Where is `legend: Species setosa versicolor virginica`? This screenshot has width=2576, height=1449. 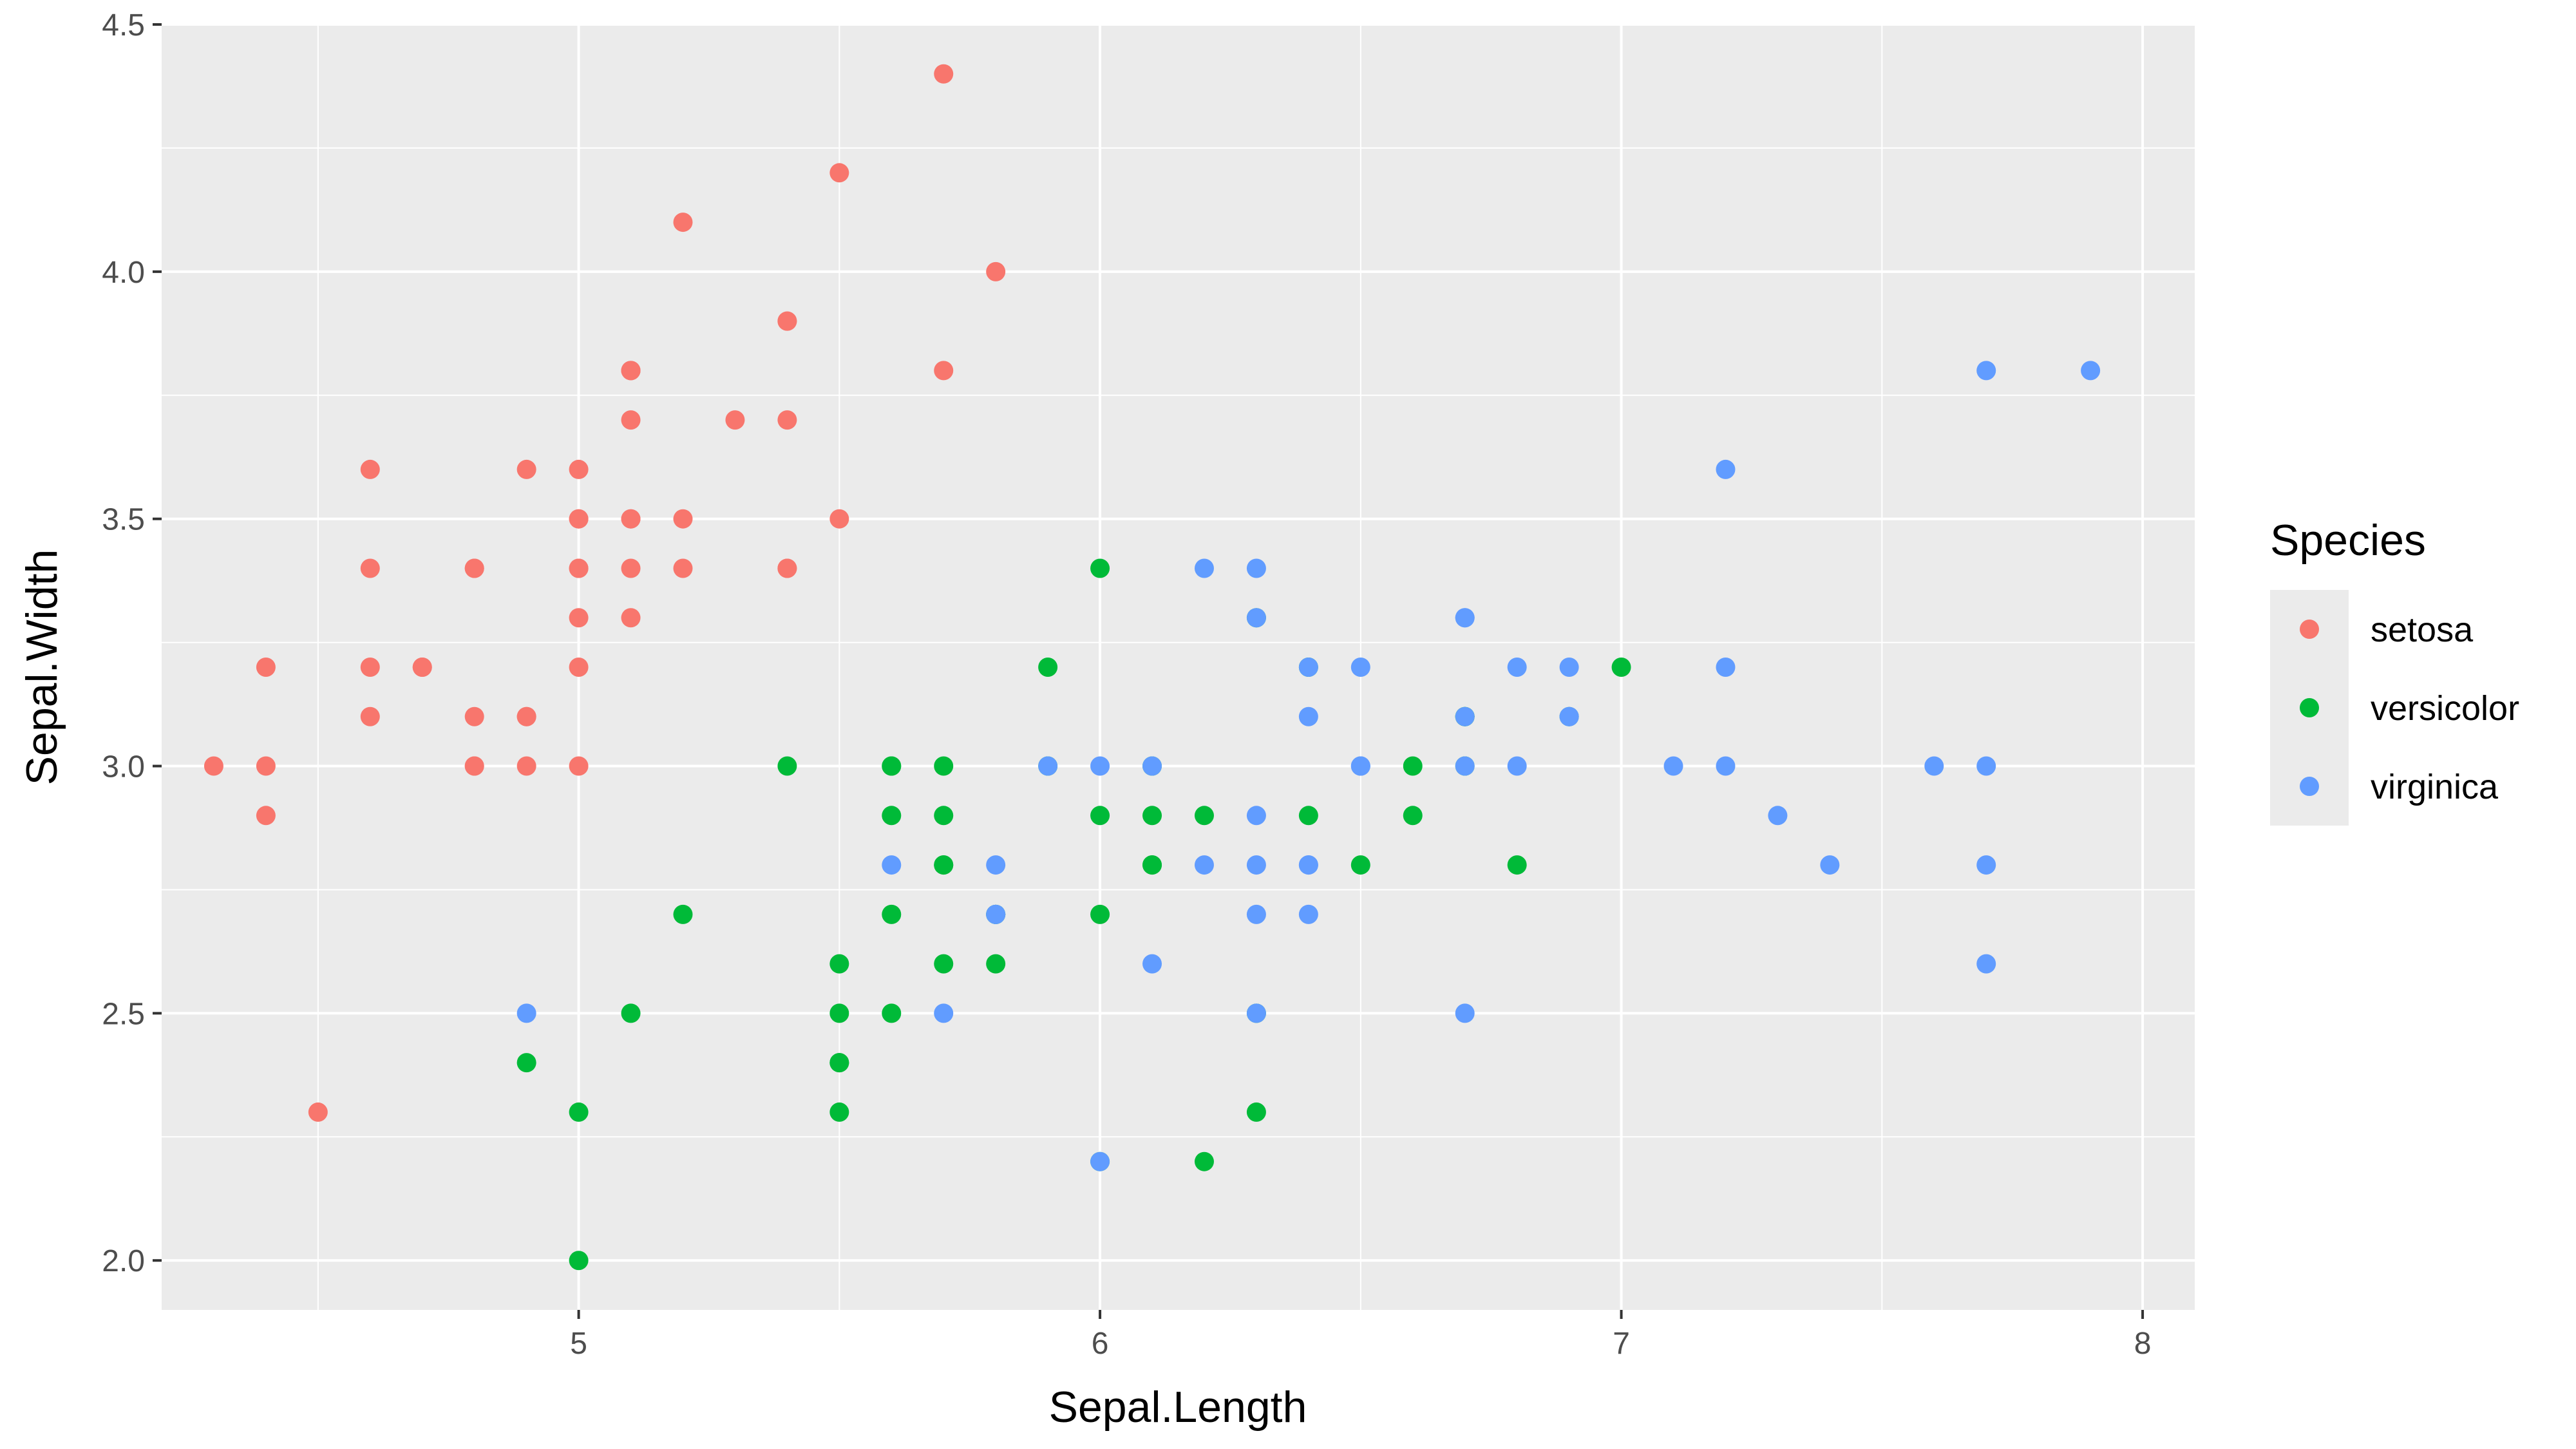
legend: Species setosa versicolor virginica is located at coordinates (2394, 671).